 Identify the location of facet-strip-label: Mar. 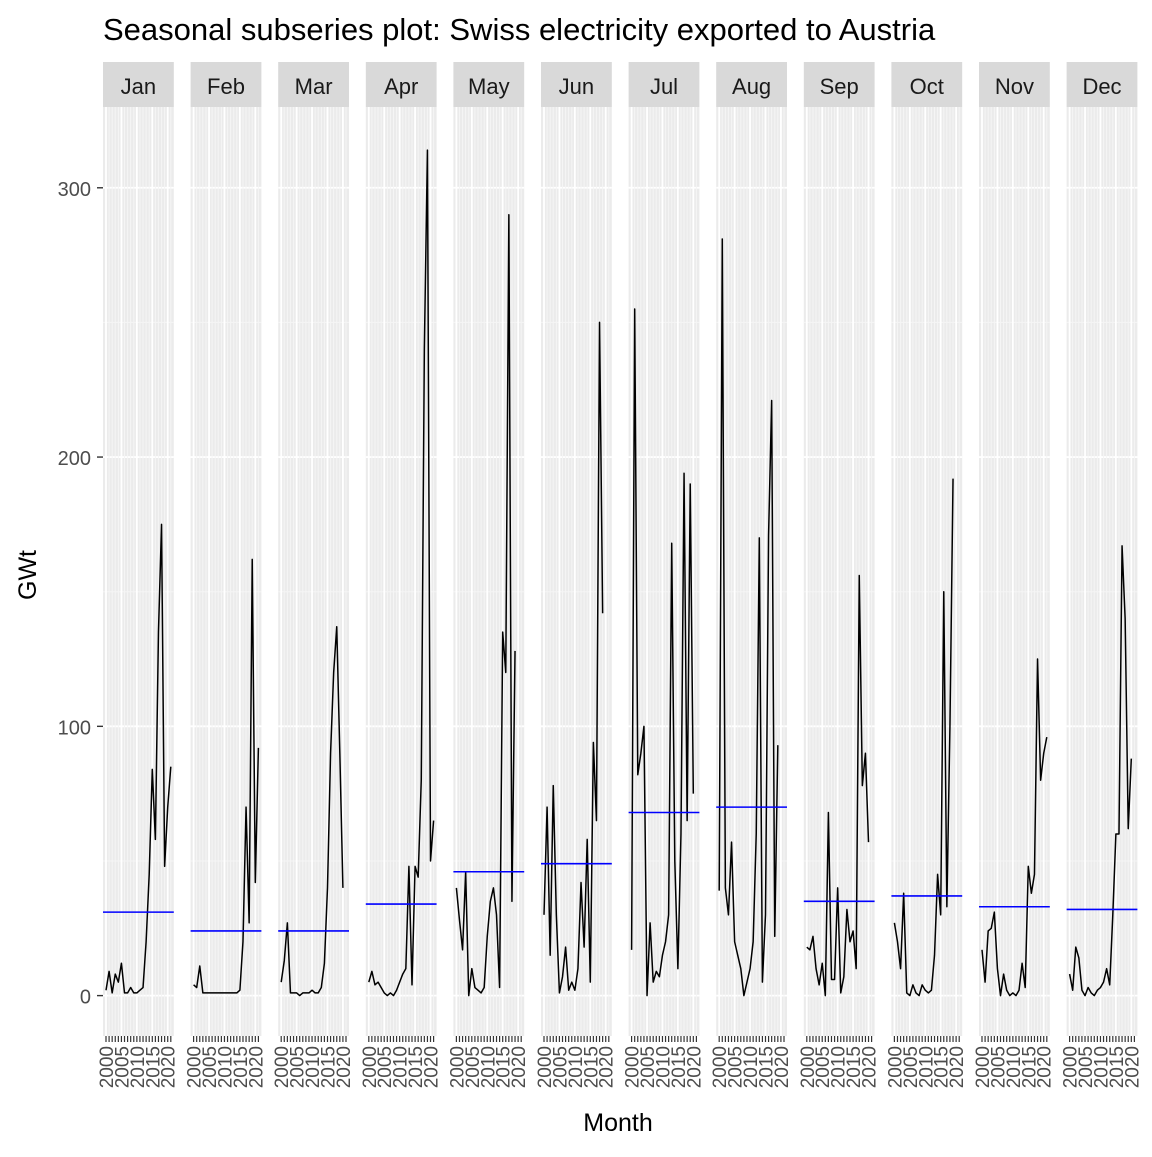
(314, 86).